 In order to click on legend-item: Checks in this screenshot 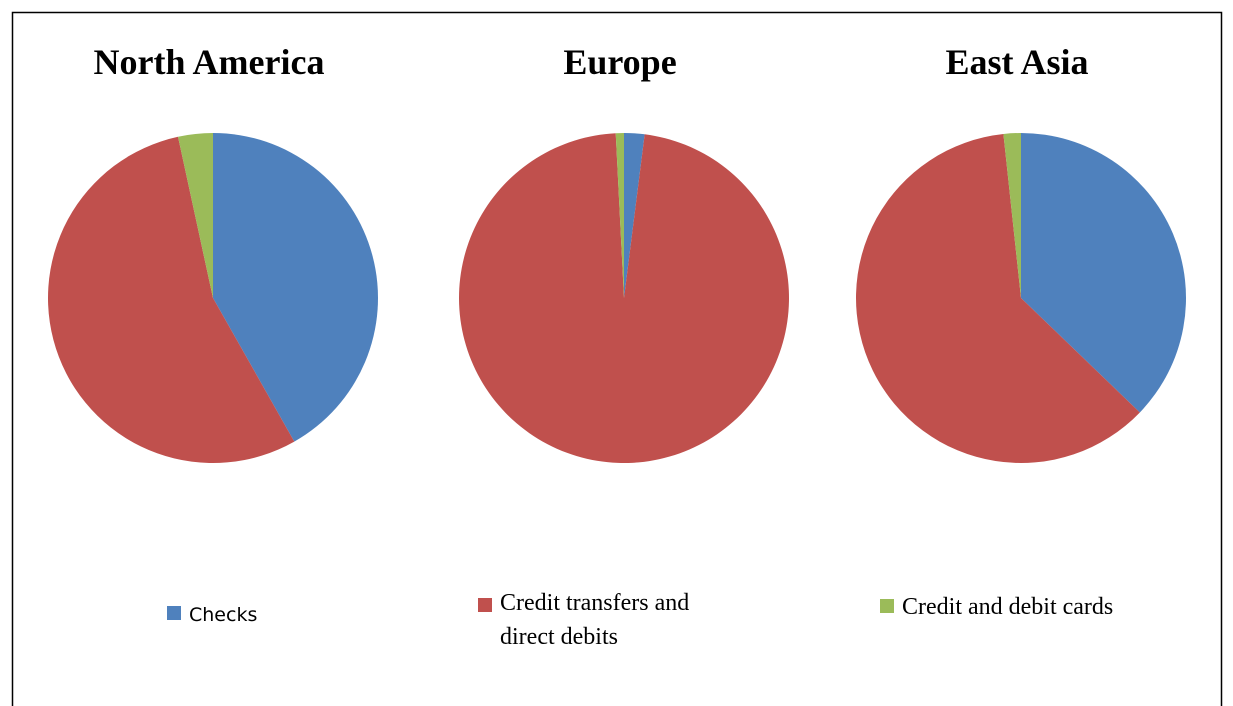, I will do `click(267, 615)`.